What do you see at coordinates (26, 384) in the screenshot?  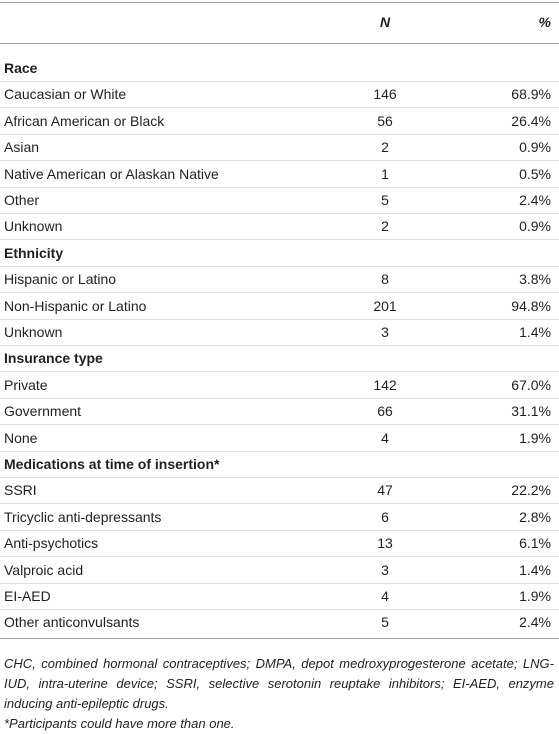 I see `row-label: Private` at bounding box center [26, 384].